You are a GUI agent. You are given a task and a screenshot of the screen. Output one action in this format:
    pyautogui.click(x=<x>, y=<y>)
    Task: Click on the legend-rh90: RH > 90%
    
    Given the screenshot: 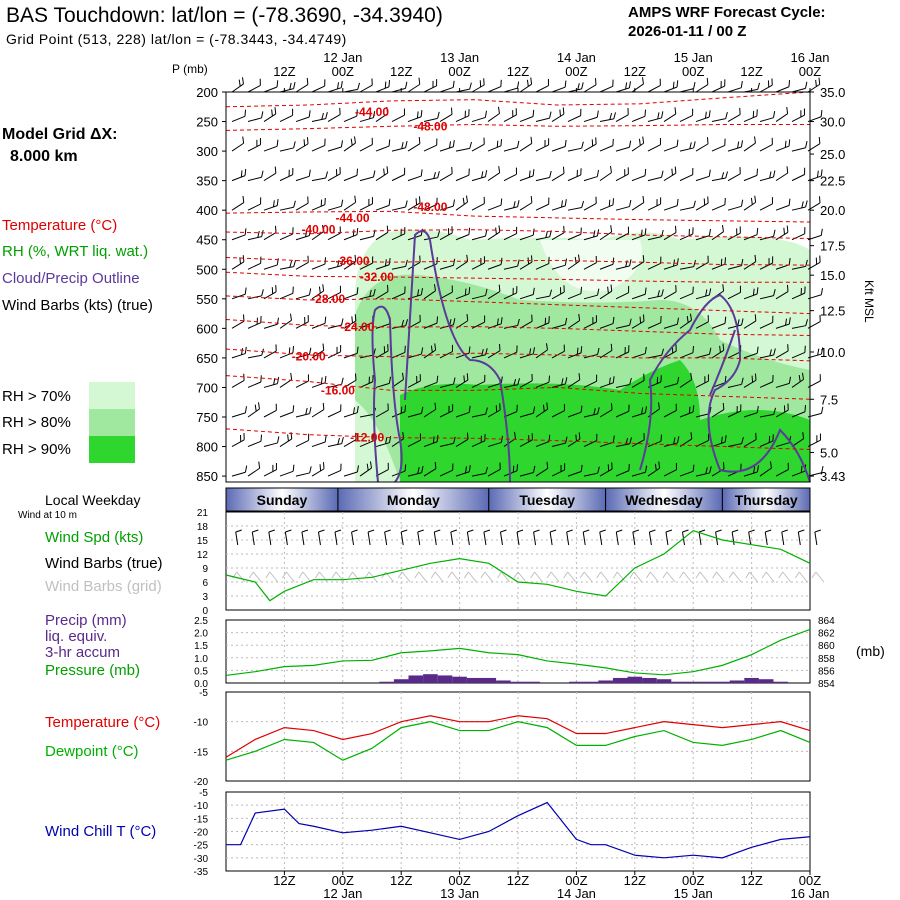 What is the action you would take?
    pyautogui.click(x=36, y=449)
    